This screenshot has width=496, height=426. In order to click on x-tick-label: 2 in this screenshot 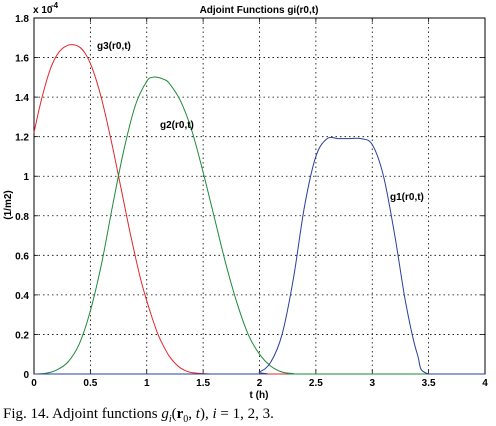, I will do `click(260, 383)`.